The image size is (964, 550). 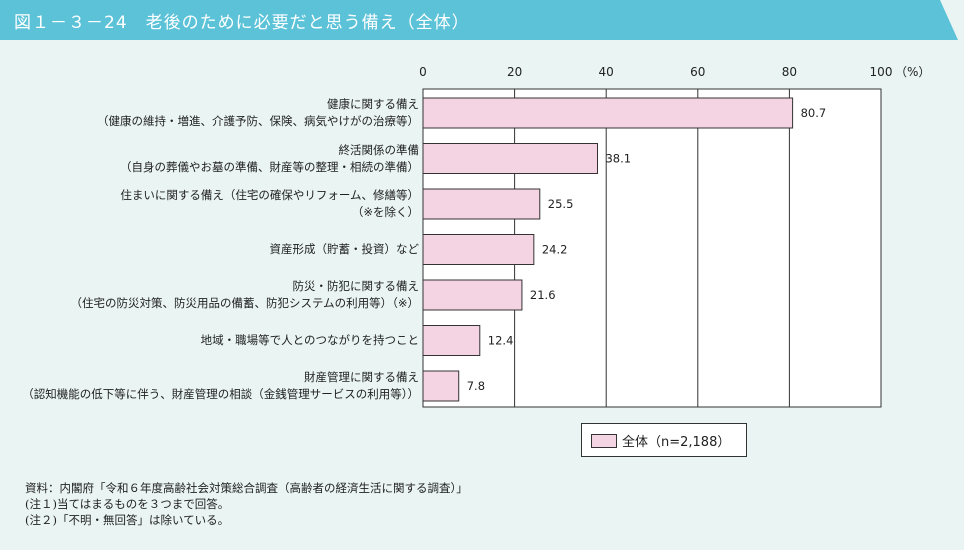 I want to click on category-line1: 地域・職場等で人とのつながりを持つこと, so click(x=309, y=339).